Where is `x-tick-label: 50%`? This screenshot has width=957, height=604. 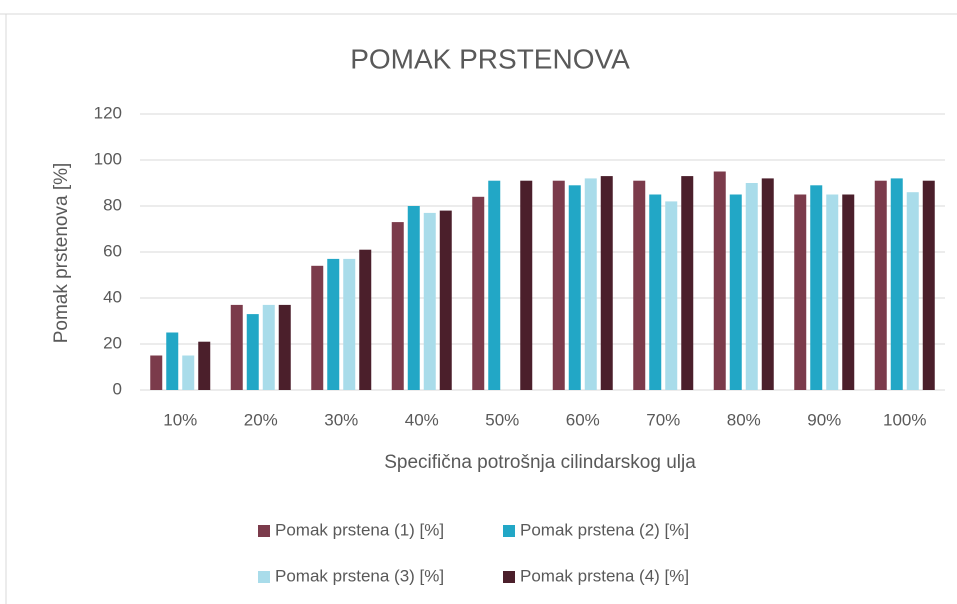 x-tick-label: 50% is located at coordinates (502, 419).